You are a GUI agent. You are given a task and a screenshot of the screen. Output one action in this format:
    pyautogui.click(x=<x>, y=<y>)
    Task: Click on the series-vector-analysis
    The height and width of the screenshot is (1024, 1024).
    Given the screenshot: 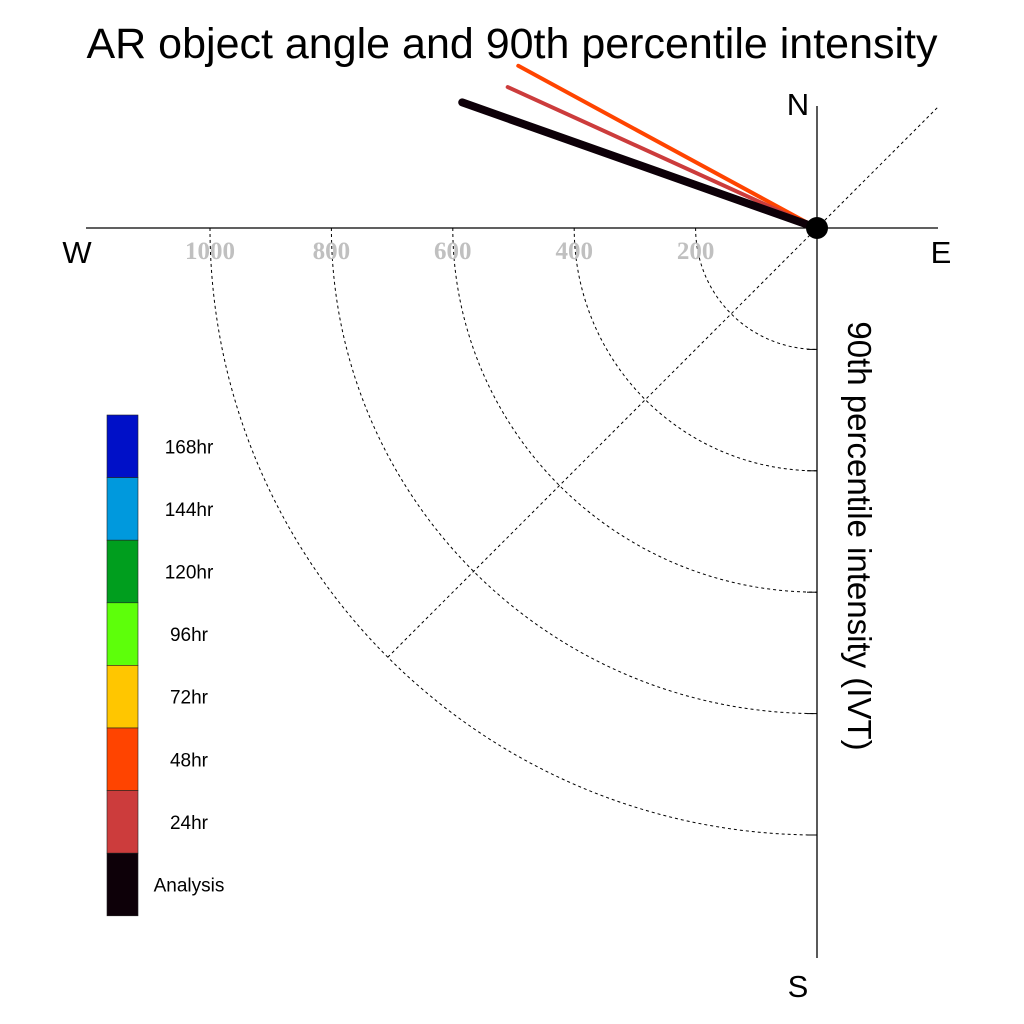 What is the action you would take?
    pyautogui.click(x=639, y=165)
    